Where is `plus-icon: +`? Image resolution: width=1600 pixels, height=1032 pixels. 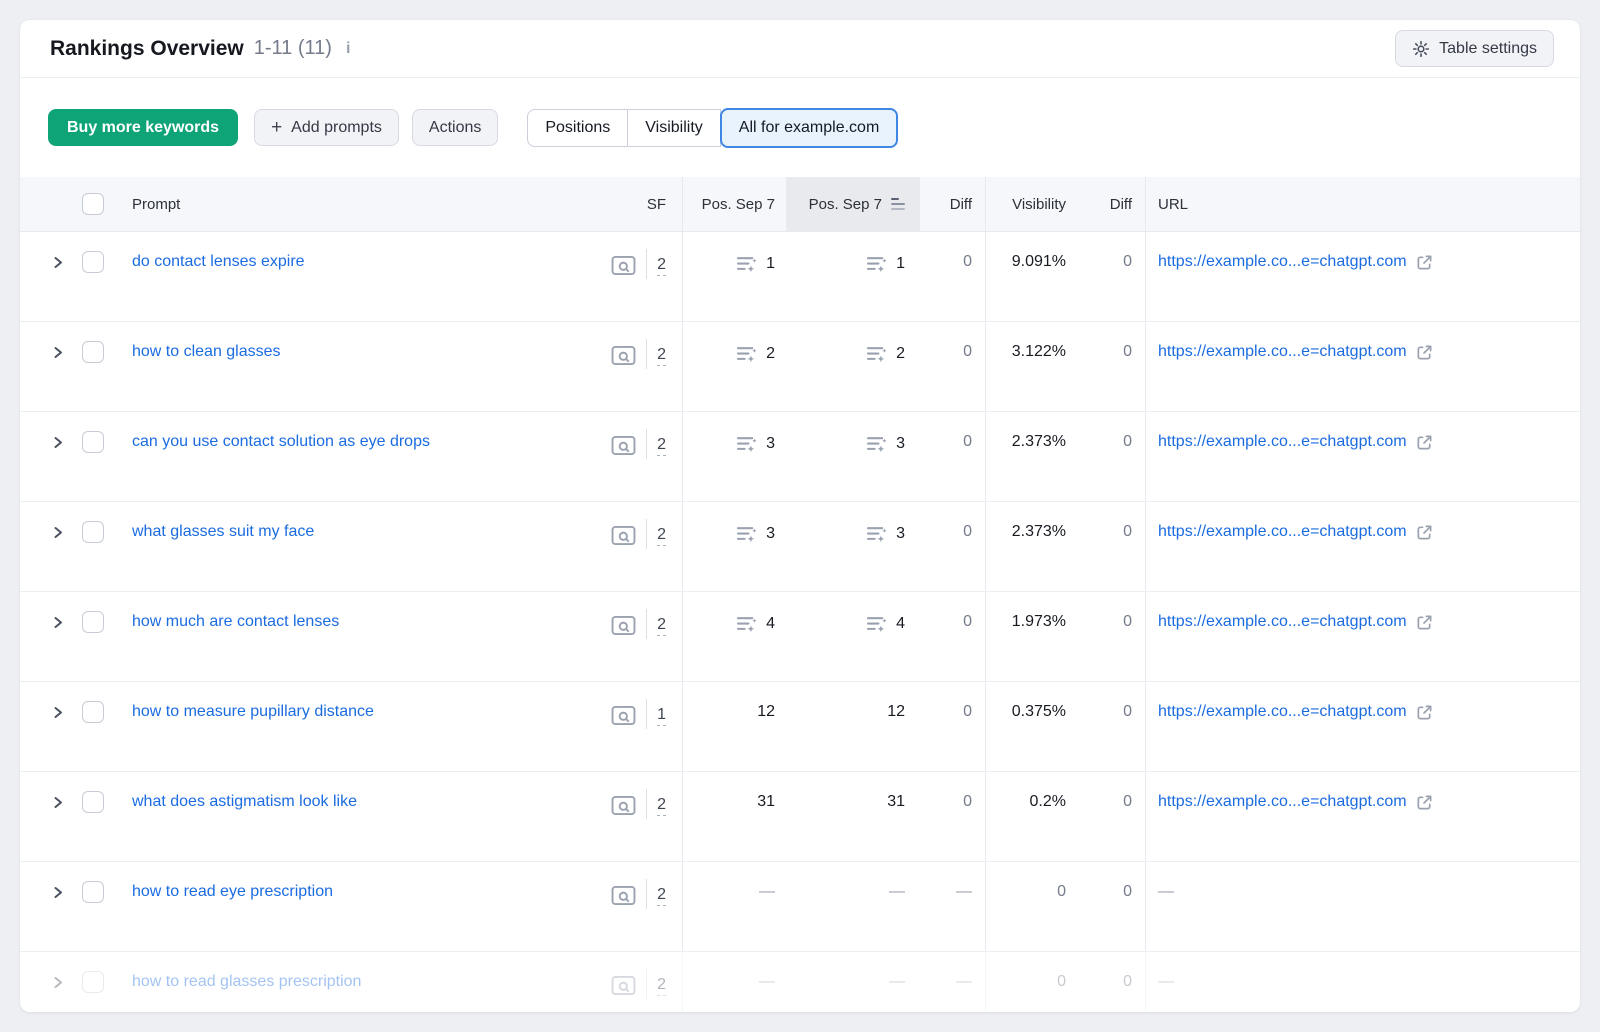 plus-icon: + is located at coordinates (277, 127).